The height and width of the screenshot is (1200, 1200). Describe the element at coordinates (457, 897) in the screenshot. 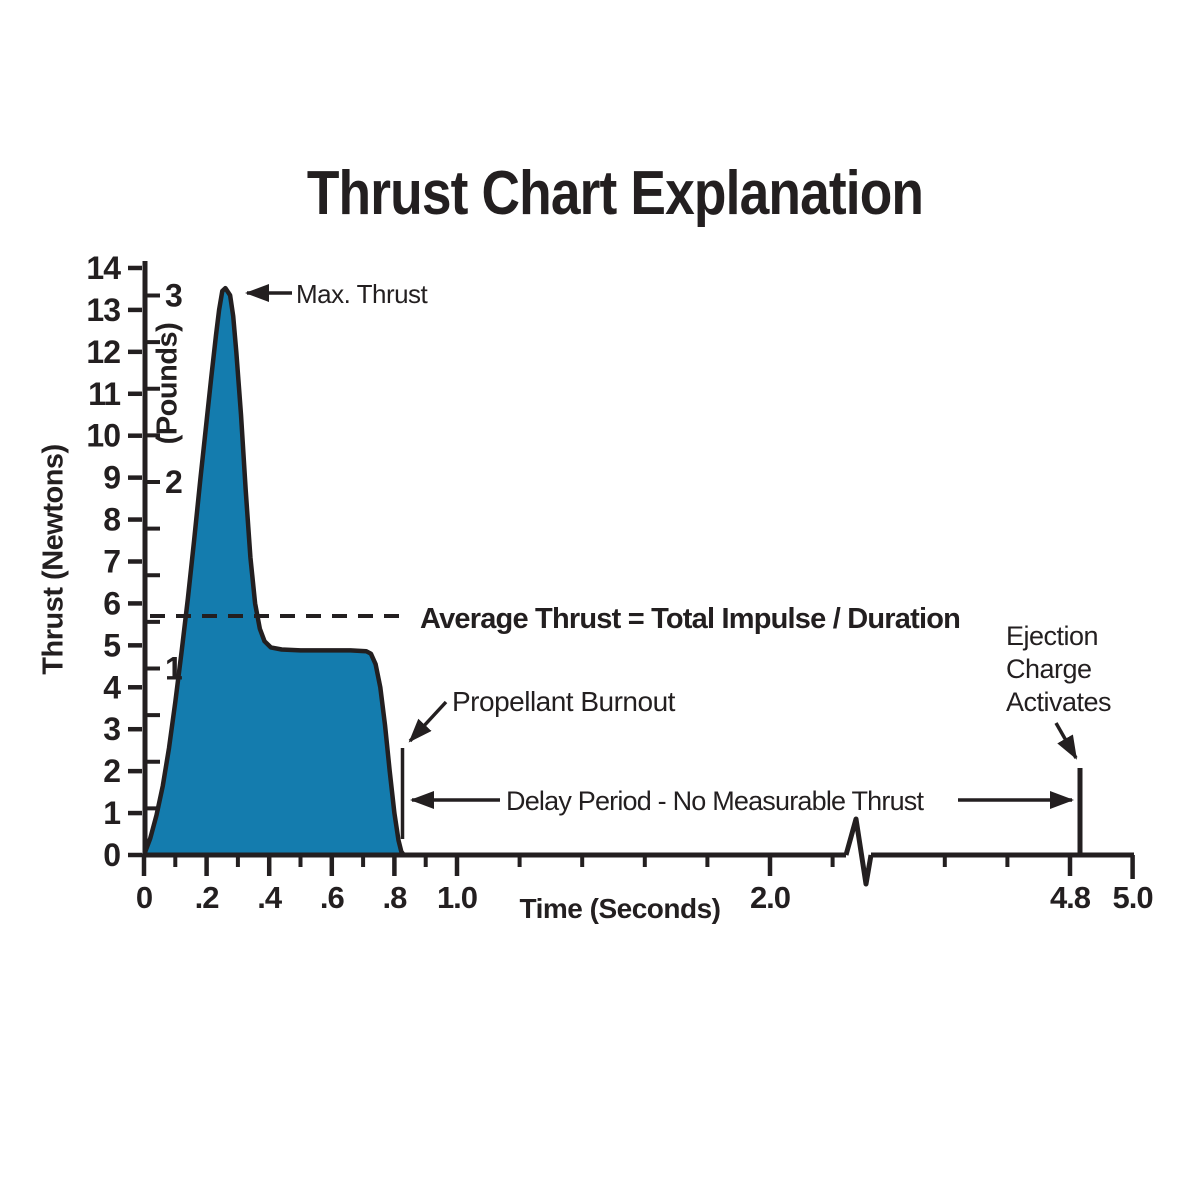

I see `x-tick-label-1.0: 1.0` at that location.